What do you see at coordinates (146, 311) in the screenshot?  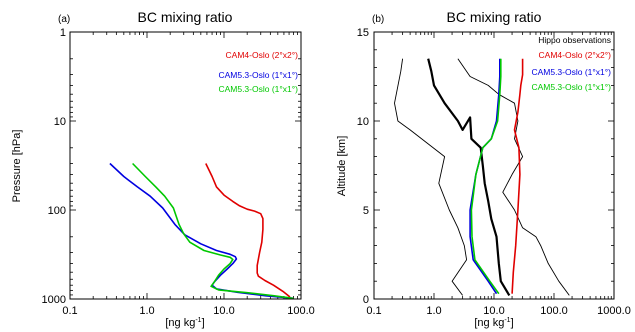 I see `panel-a-x-tick-label: 1.0` at bounding box center [146, 311].